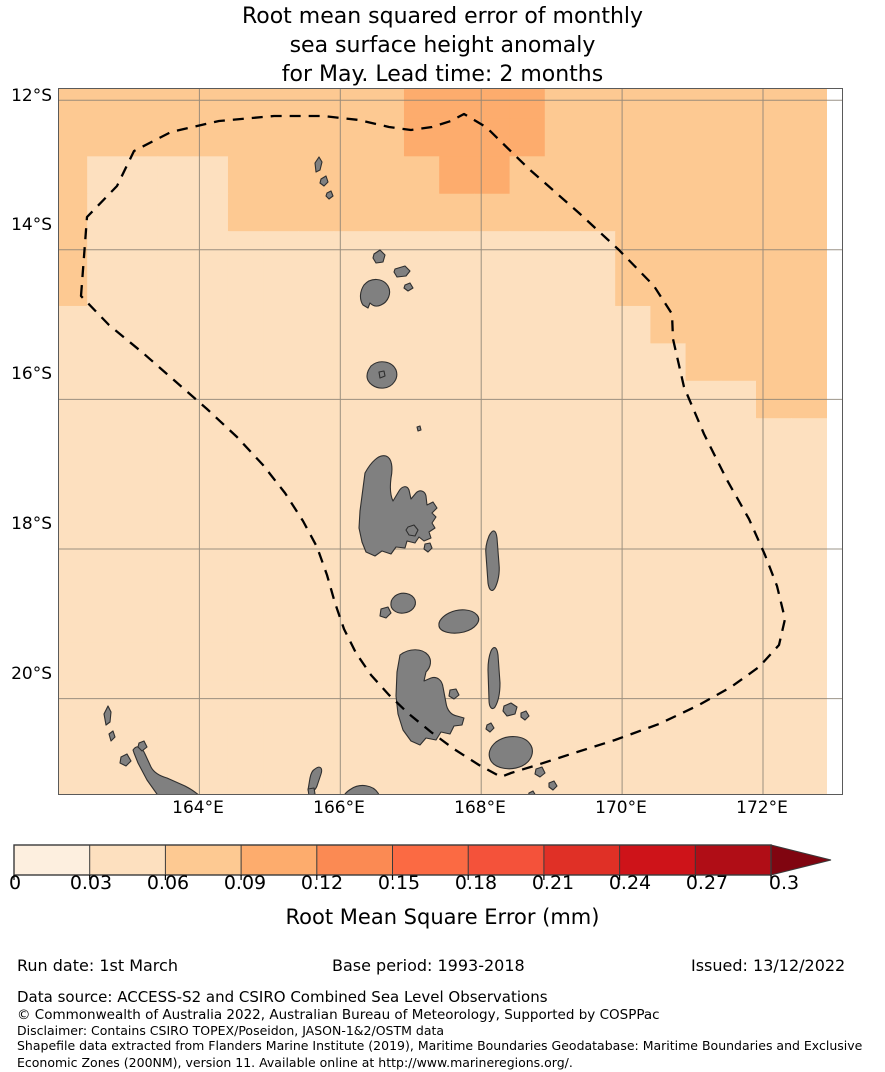 The image size is (885, 1072). Describe the element at coordinates (621, 808) in the screenshot. I see `x-tick-label-170E: 170°E` at that location.